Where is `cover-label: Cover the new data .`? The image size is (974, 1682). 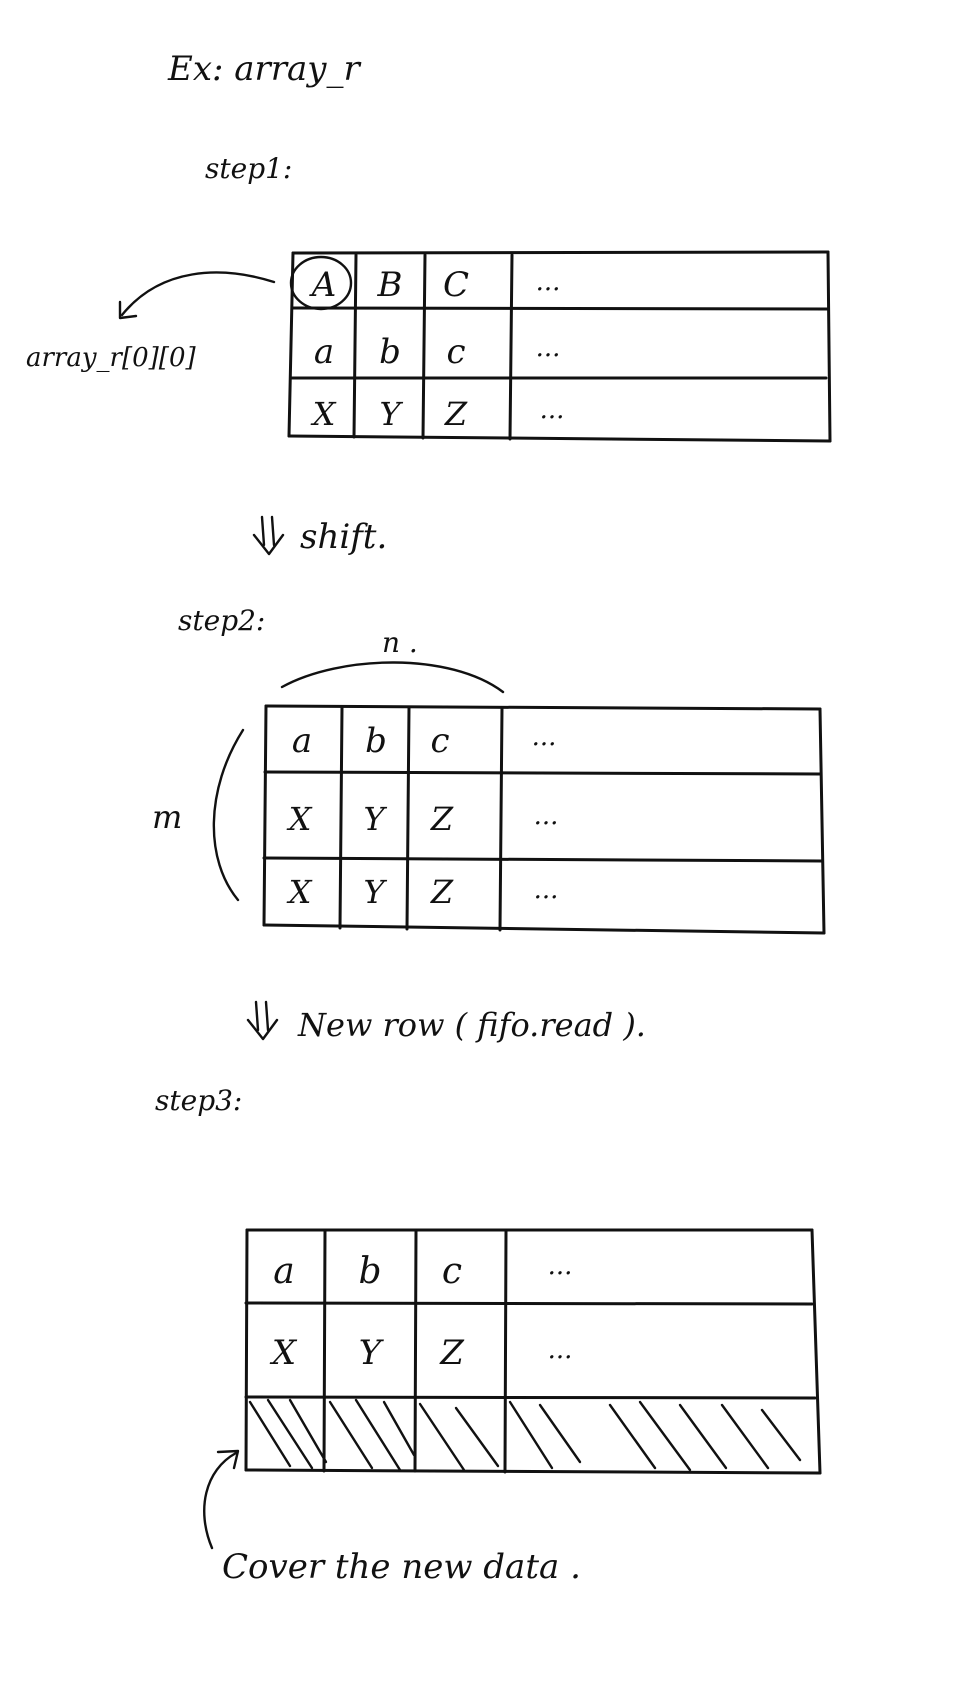 cover-label: Cover the new data . is located at coordinates (401, 1567).